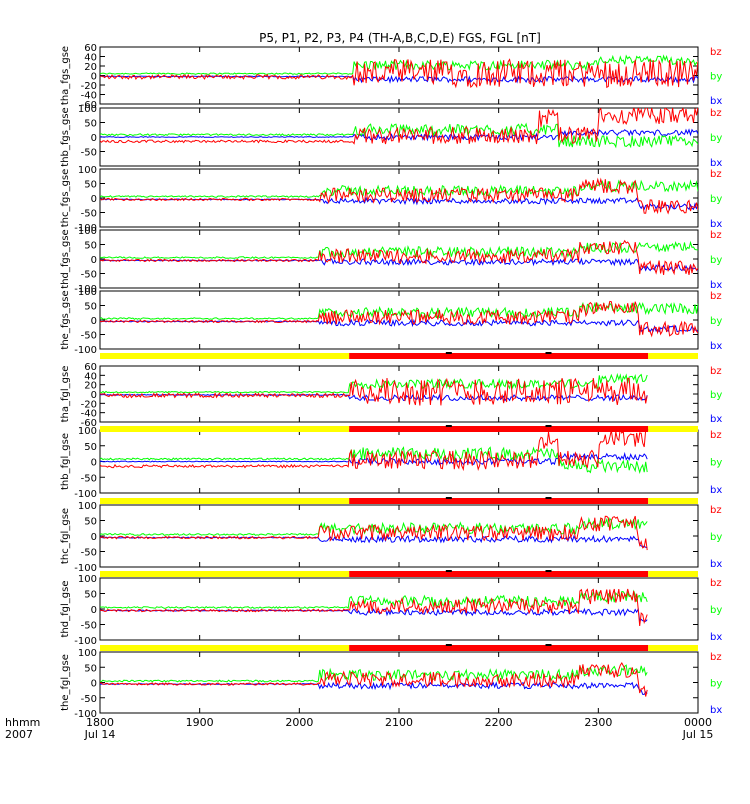  I want to click on x-tick-label: 1900, so click(200, 722).